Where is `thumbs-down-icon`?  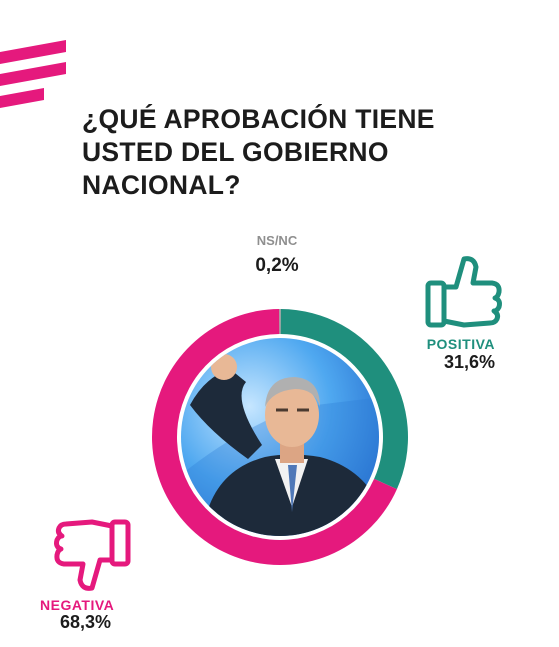
thumbs-down-icon is located at coordinates (92, 555).